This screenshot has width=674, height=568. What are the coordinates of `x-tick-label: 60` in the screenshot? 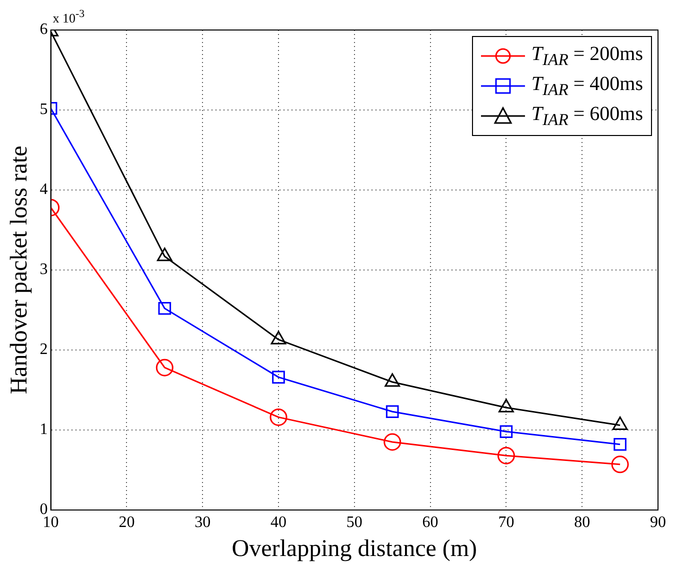 It's located at (430, 522).